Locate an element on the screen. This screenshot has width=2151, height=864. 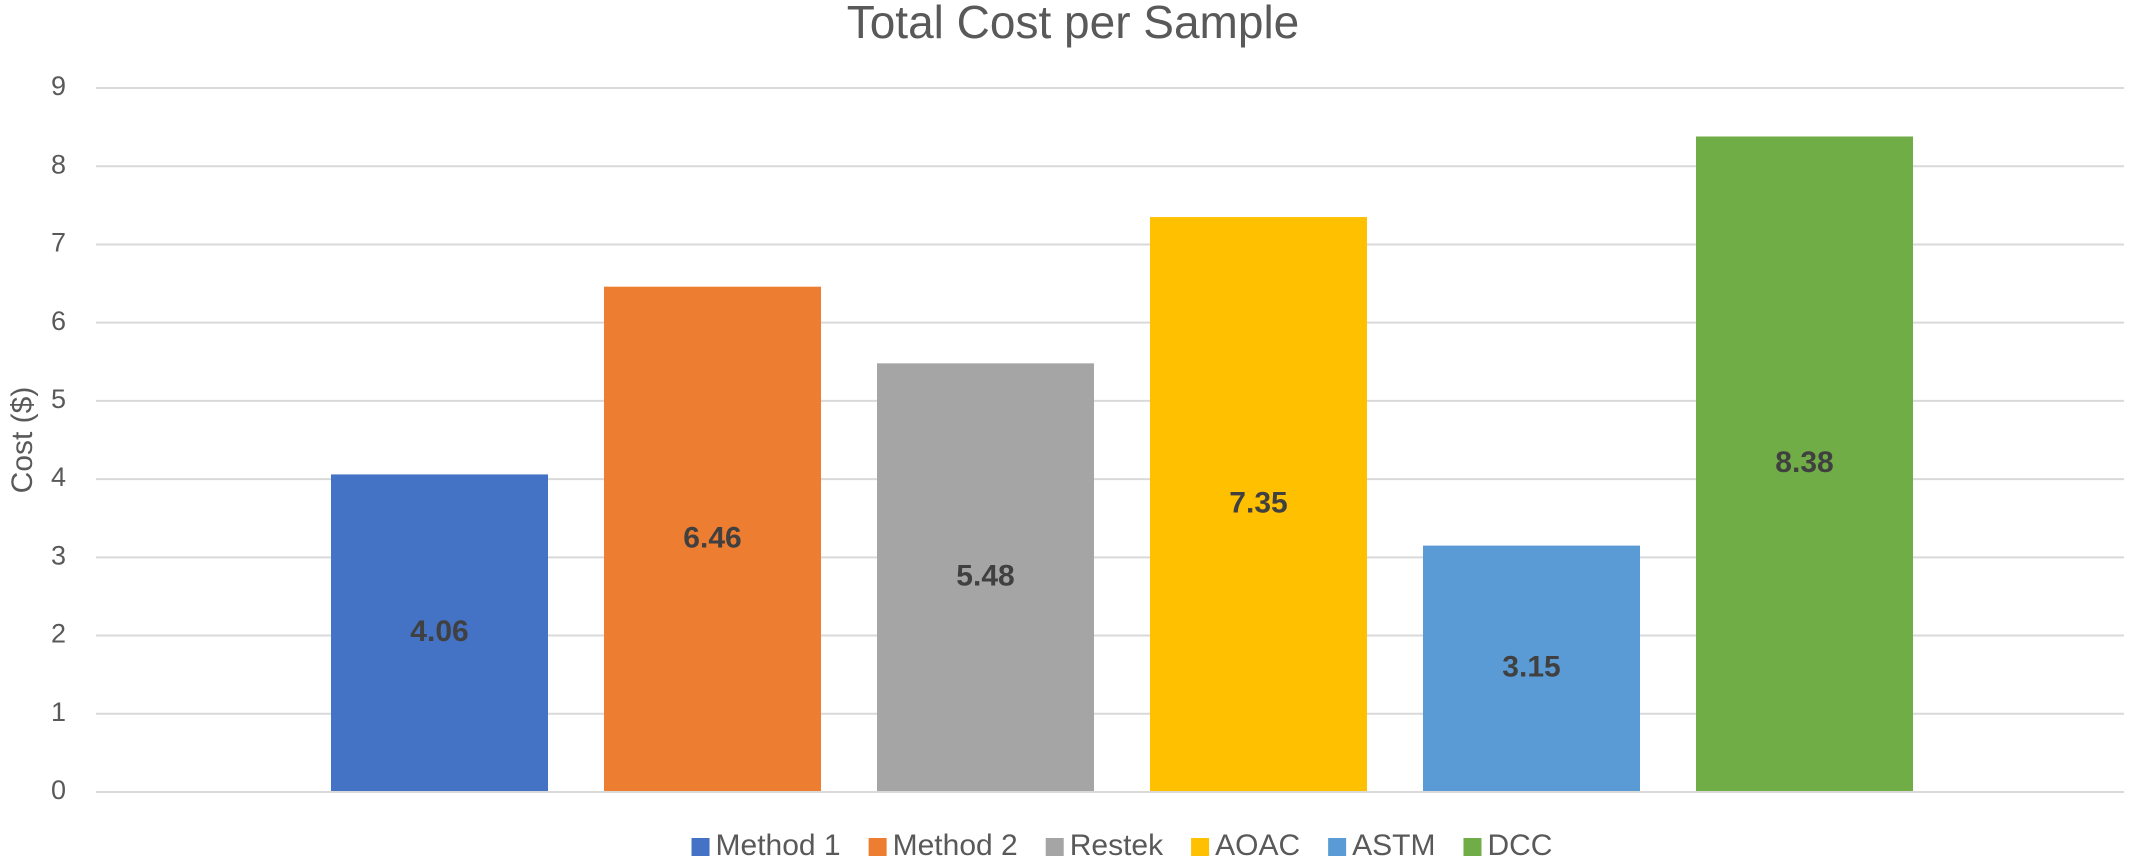
data-label: 5.48 is located at coordinates (985, 576).